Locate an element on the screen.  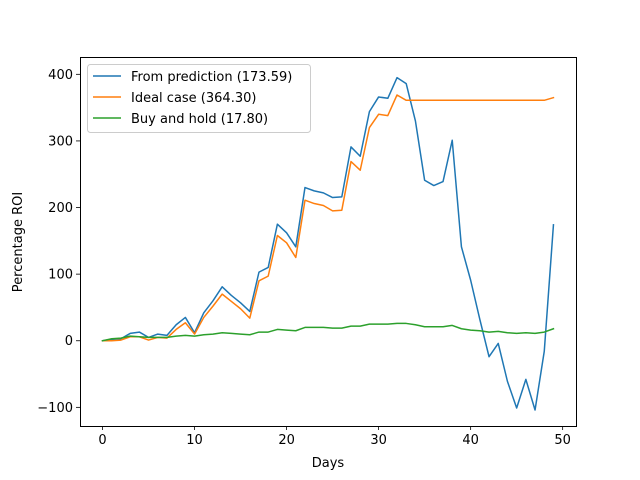
legend-label-2: Ideal case (364.30) is located at coordinates (193, 98).